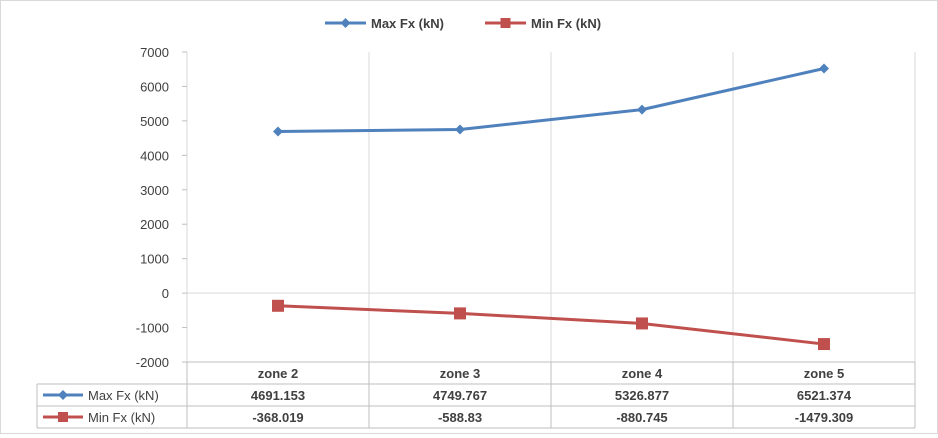 The image size is (938, 438). Describe the element at coordinates (152, 328) in the screenshot. I see `y-tick-label: -1000` at that location.